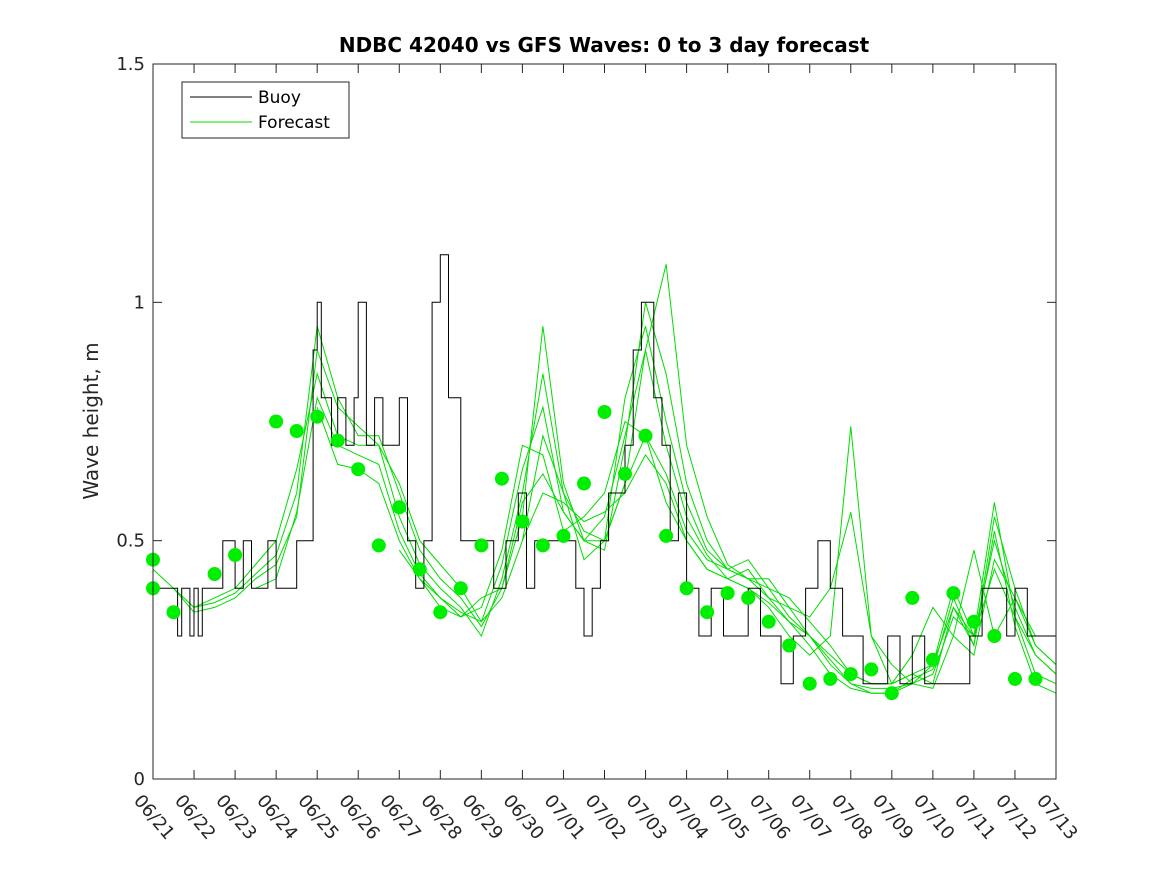 The height and width of the screenshot is (875, 1167). I want to click on x-tick-label: 07/12, so click(1015, 817).